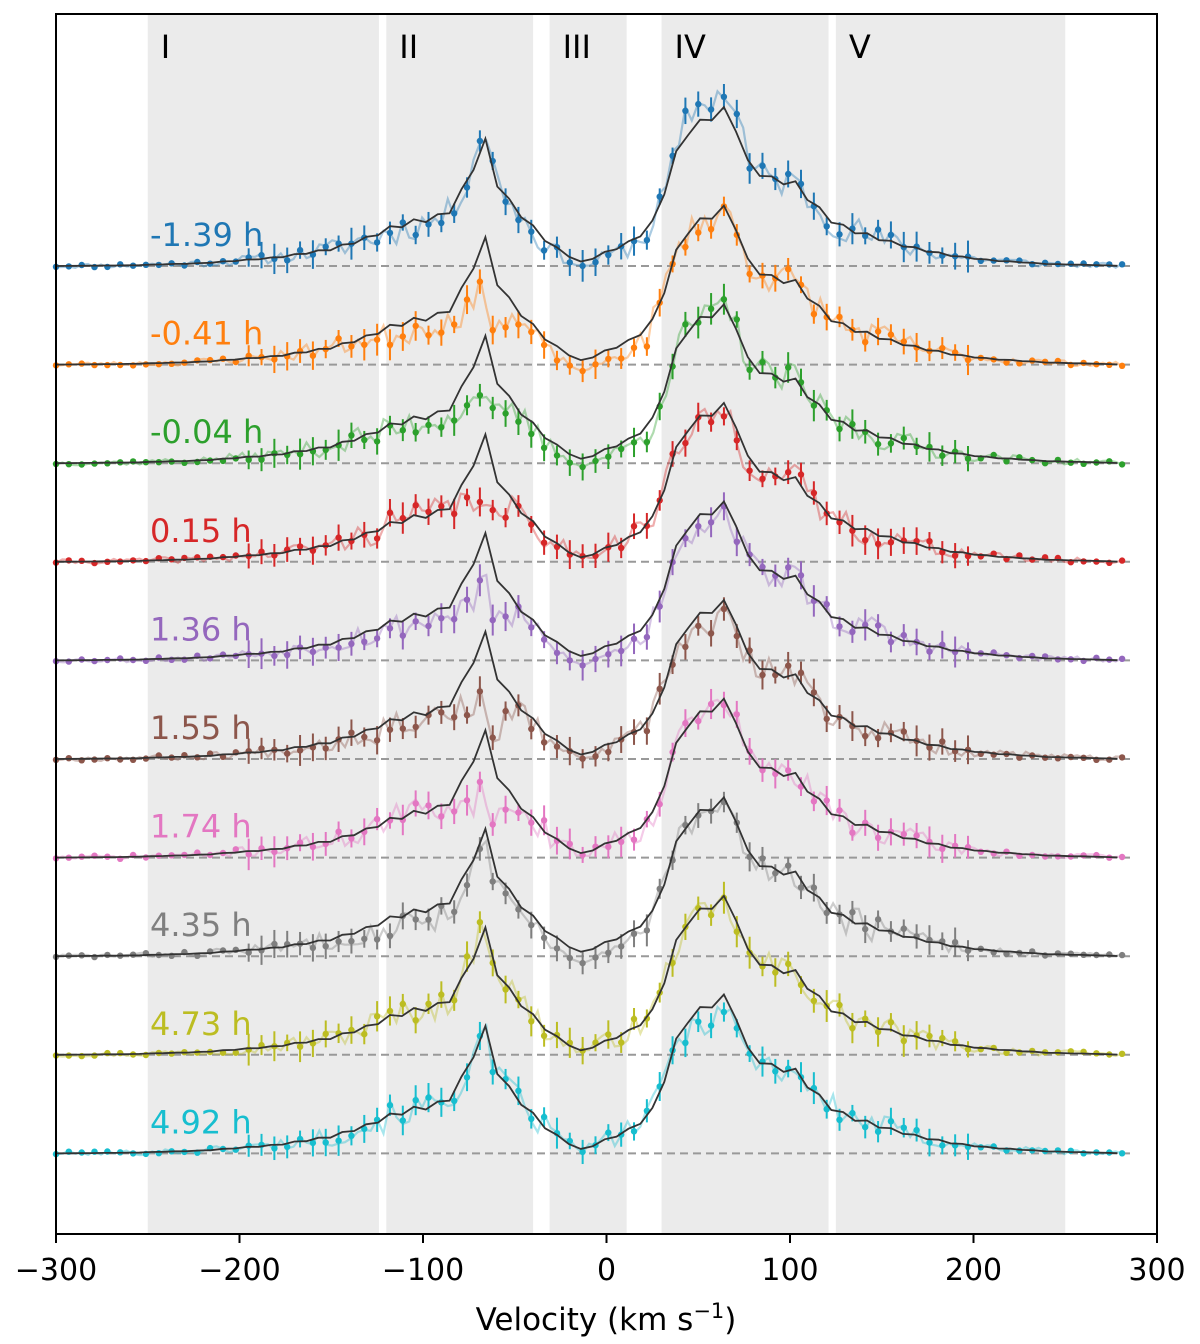  What do you see at coordinates (586, 975) in the screenshot?
I see `series-9-model-line` at bounding box center [586, 975].